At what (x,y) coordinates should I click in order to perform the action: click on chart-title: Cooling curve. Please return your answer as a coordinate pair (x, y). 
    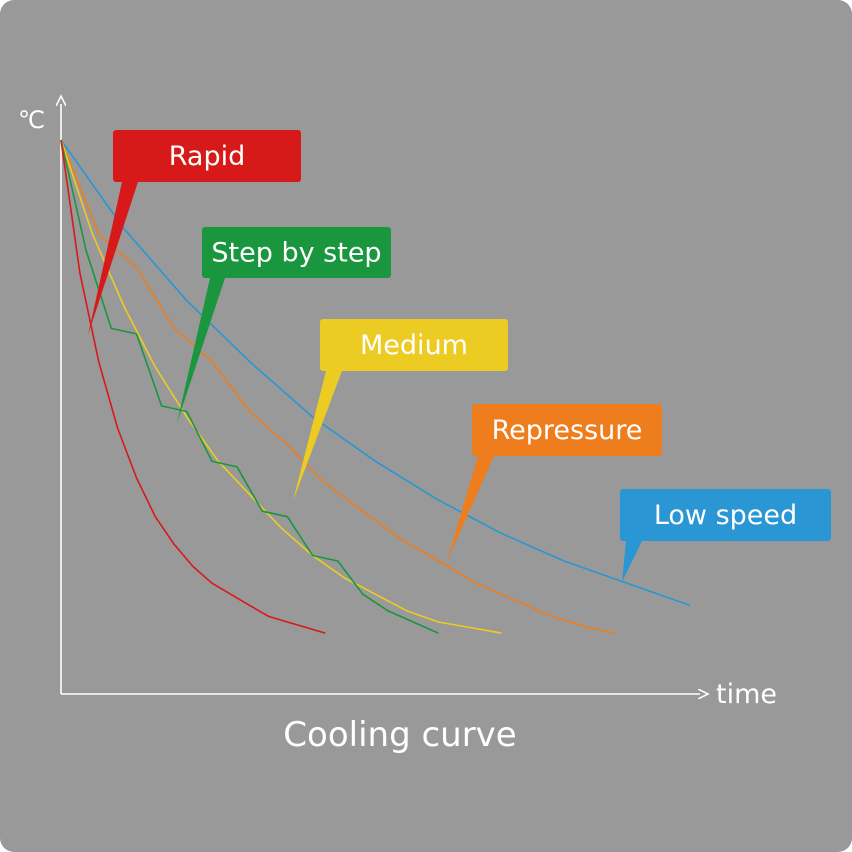
    Looking at the image, I should click on (399, 735).